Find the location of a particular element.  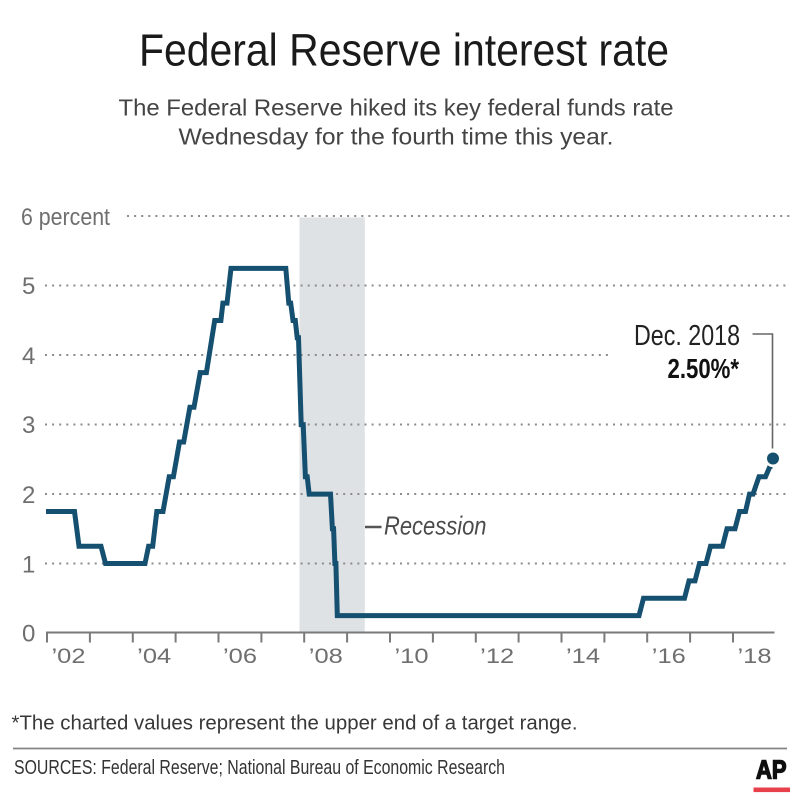

svg-text: ’14 is located at coordinates (583, 656).